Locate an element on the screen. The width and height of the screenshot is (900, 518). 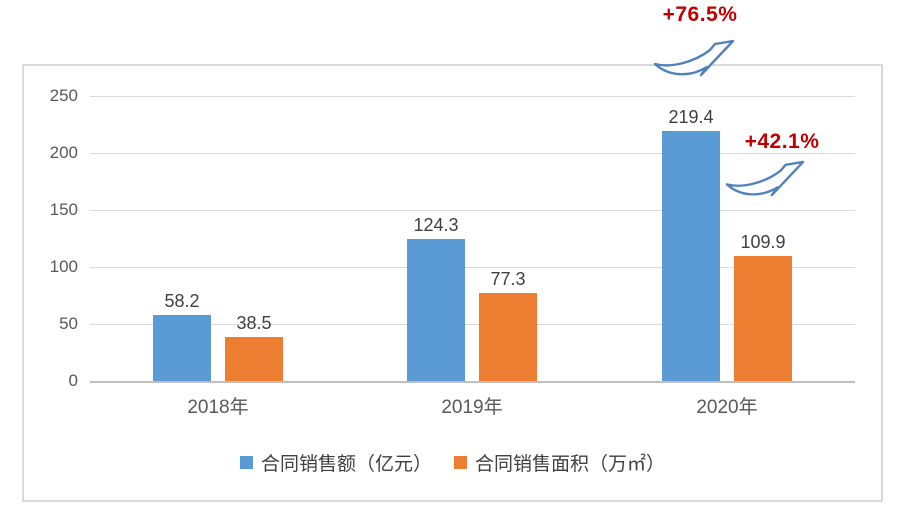
bar-area-2020年 is located at coordinates (763, 318).